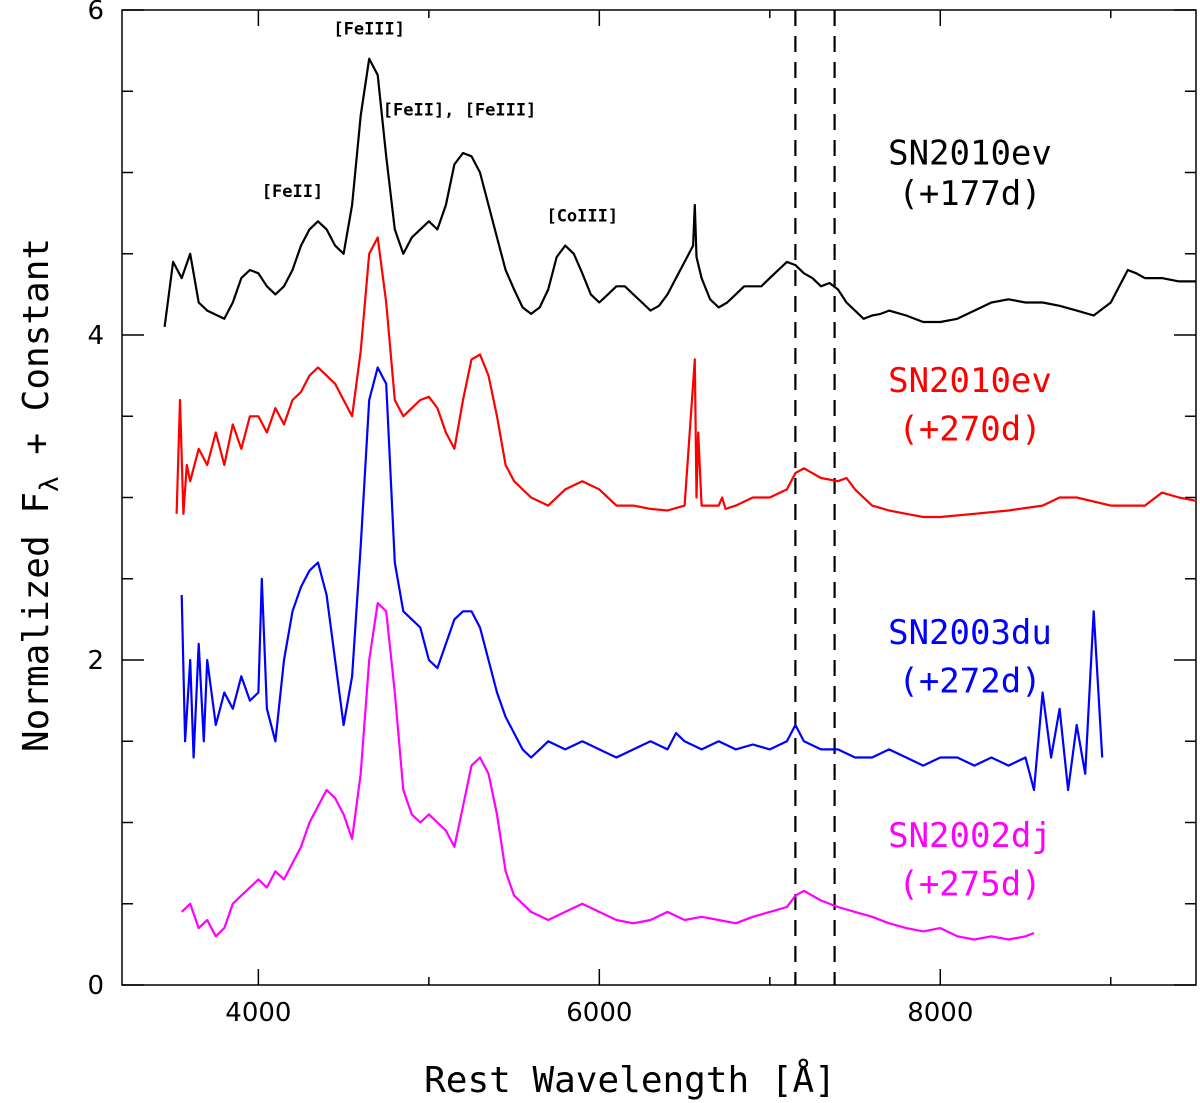 This screenshot has height=1103, width=1200. What do you see at coordinates (940, 1013) in the screenshot?
I see `x-tick-label: 8000` at bounding box center [940, 1013].